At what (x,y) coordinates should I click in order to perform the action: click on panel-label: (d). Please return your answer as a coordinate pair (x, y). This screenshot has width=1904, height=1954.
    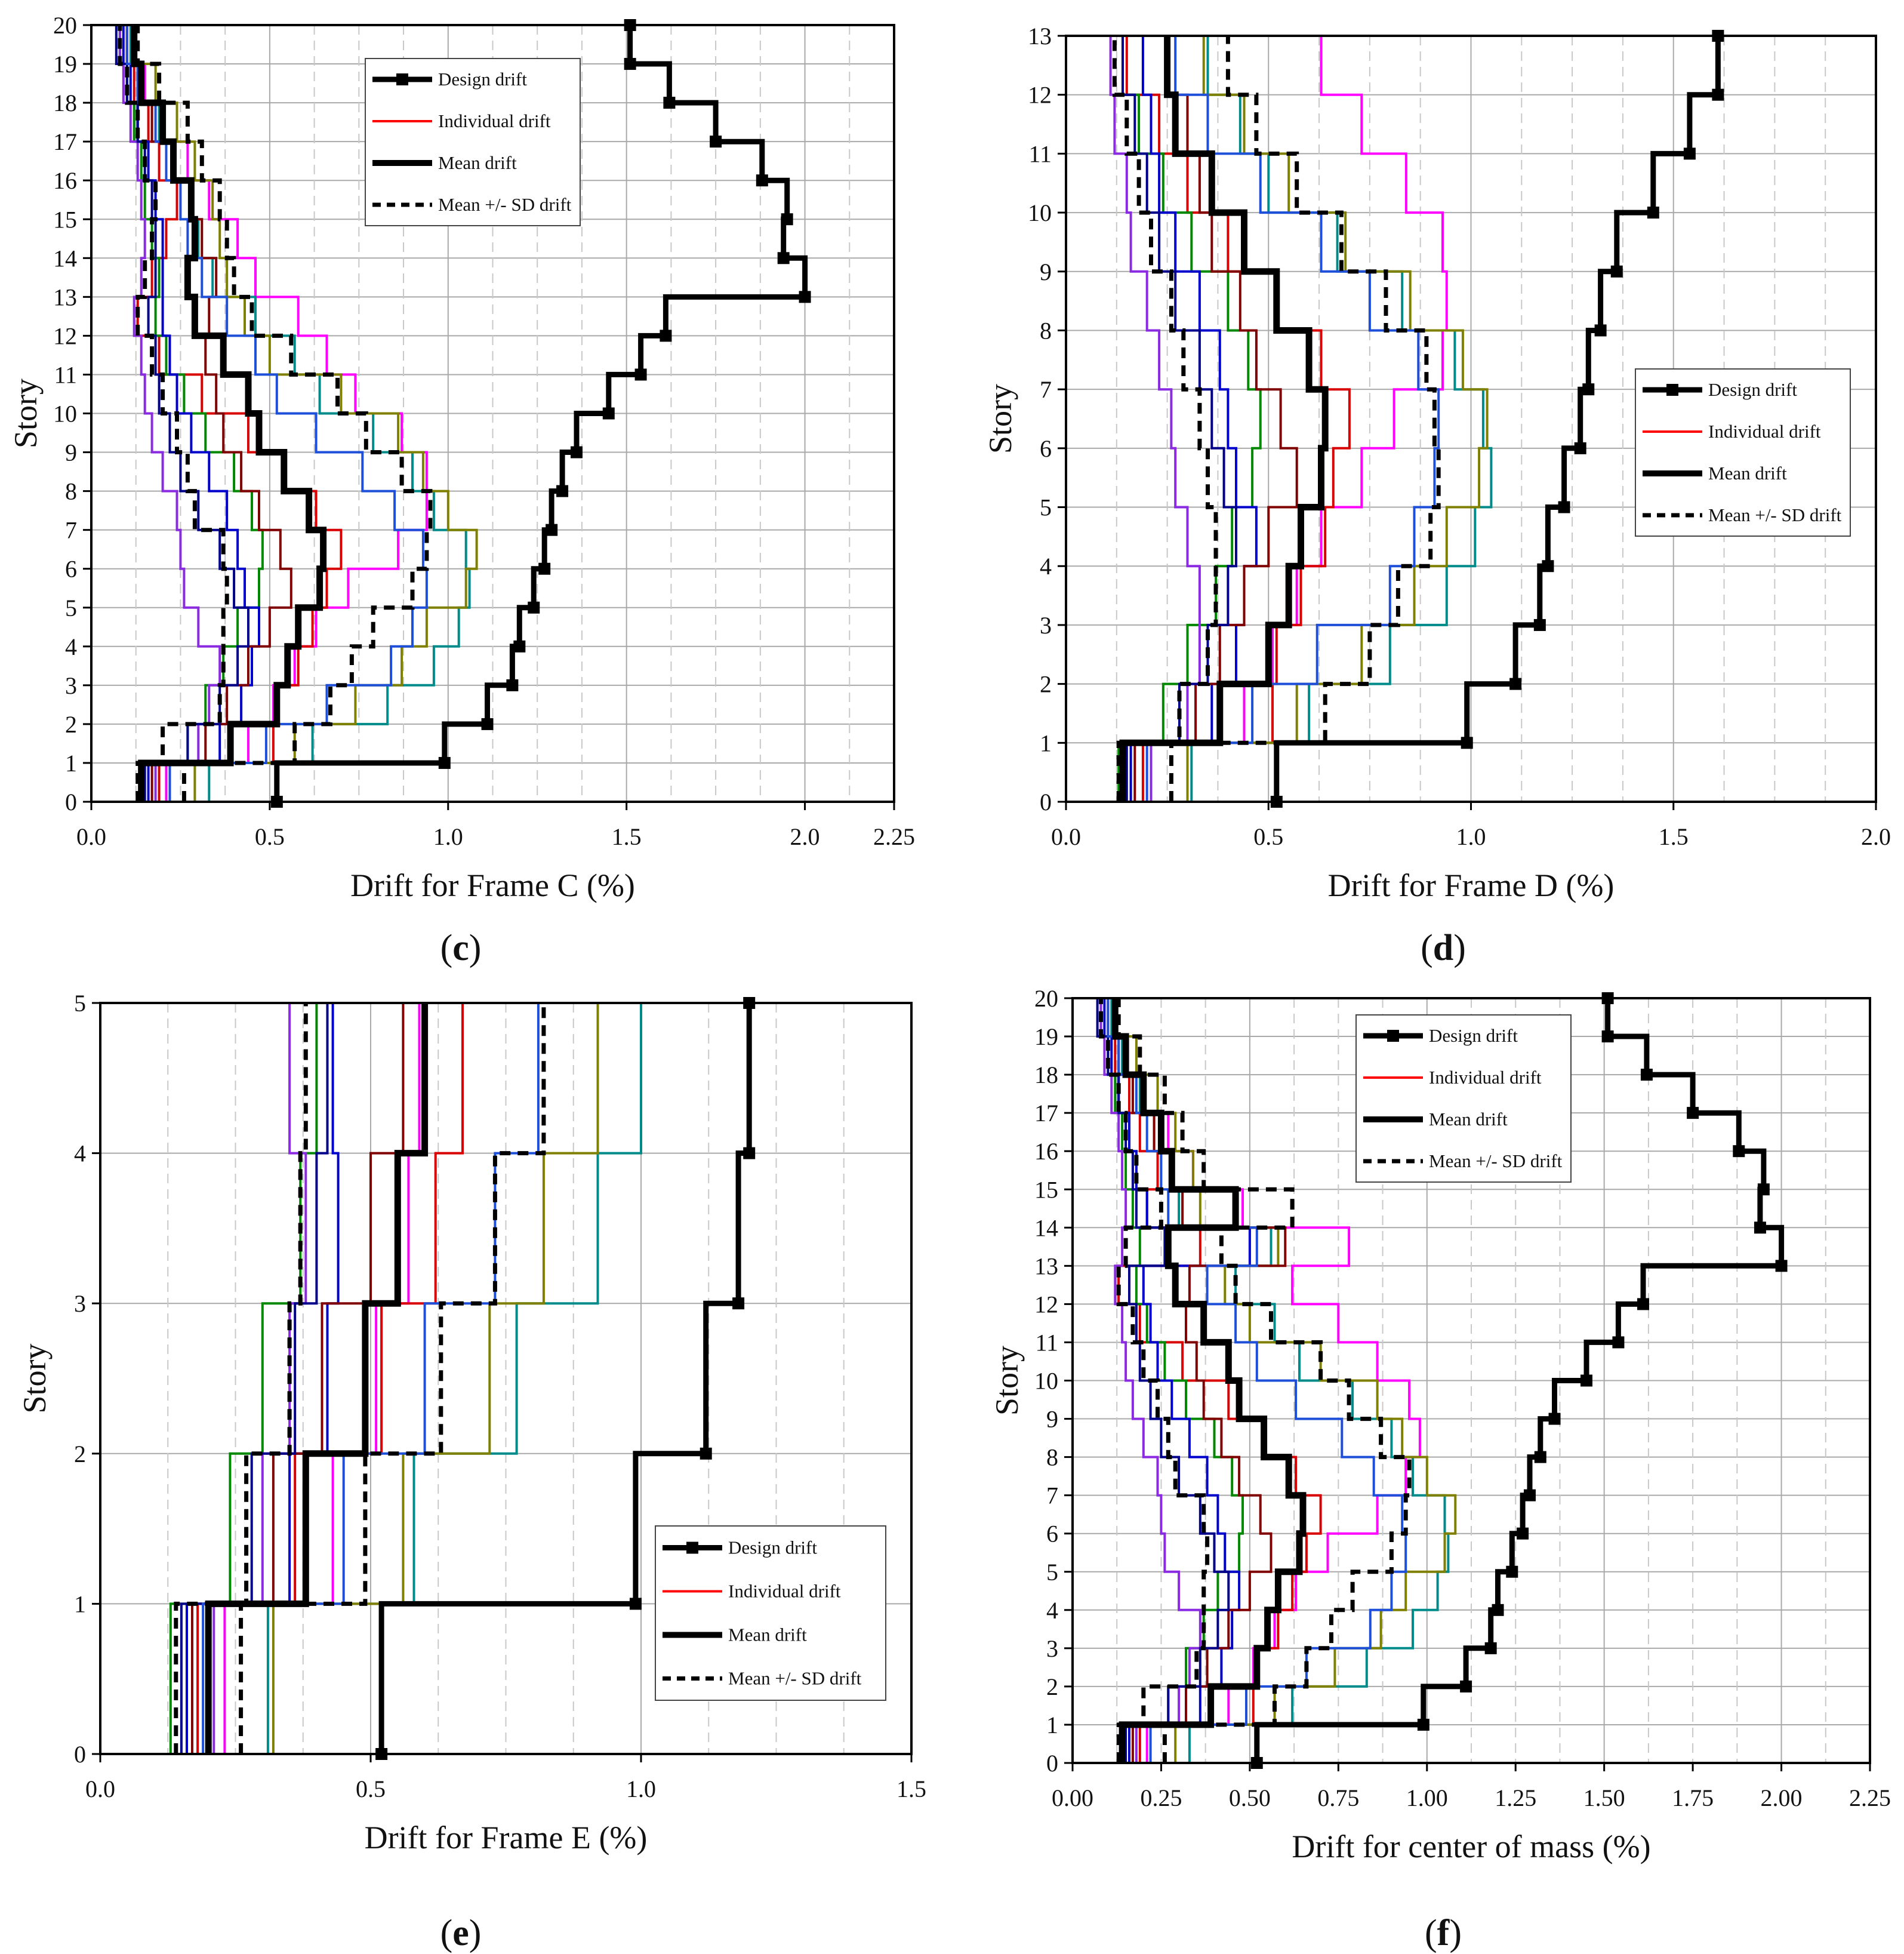
    Looking at the image, I should click on (1443, 948).